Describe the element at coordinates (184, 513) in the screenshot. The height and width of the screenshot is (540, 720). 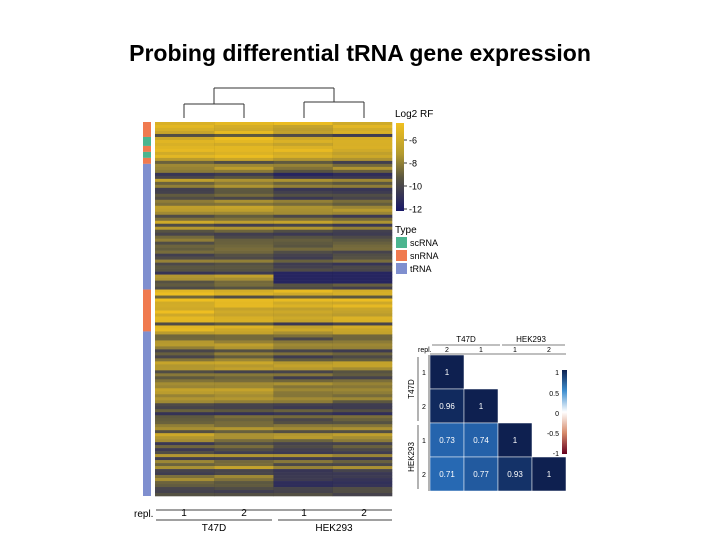
I see `heatmap-col-1-repl: 1` at that location.